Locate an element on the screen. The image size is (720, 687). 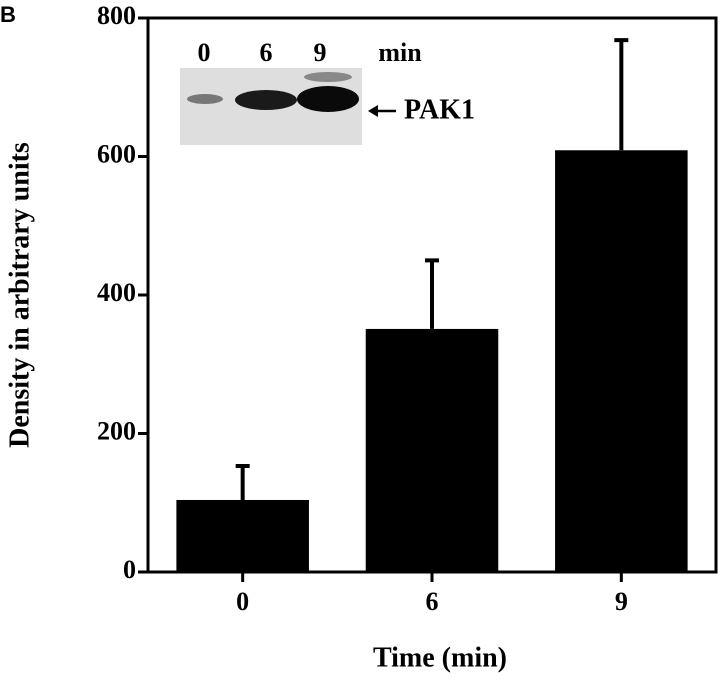
band-label: PAK1 is located at coordinates (439, 109).